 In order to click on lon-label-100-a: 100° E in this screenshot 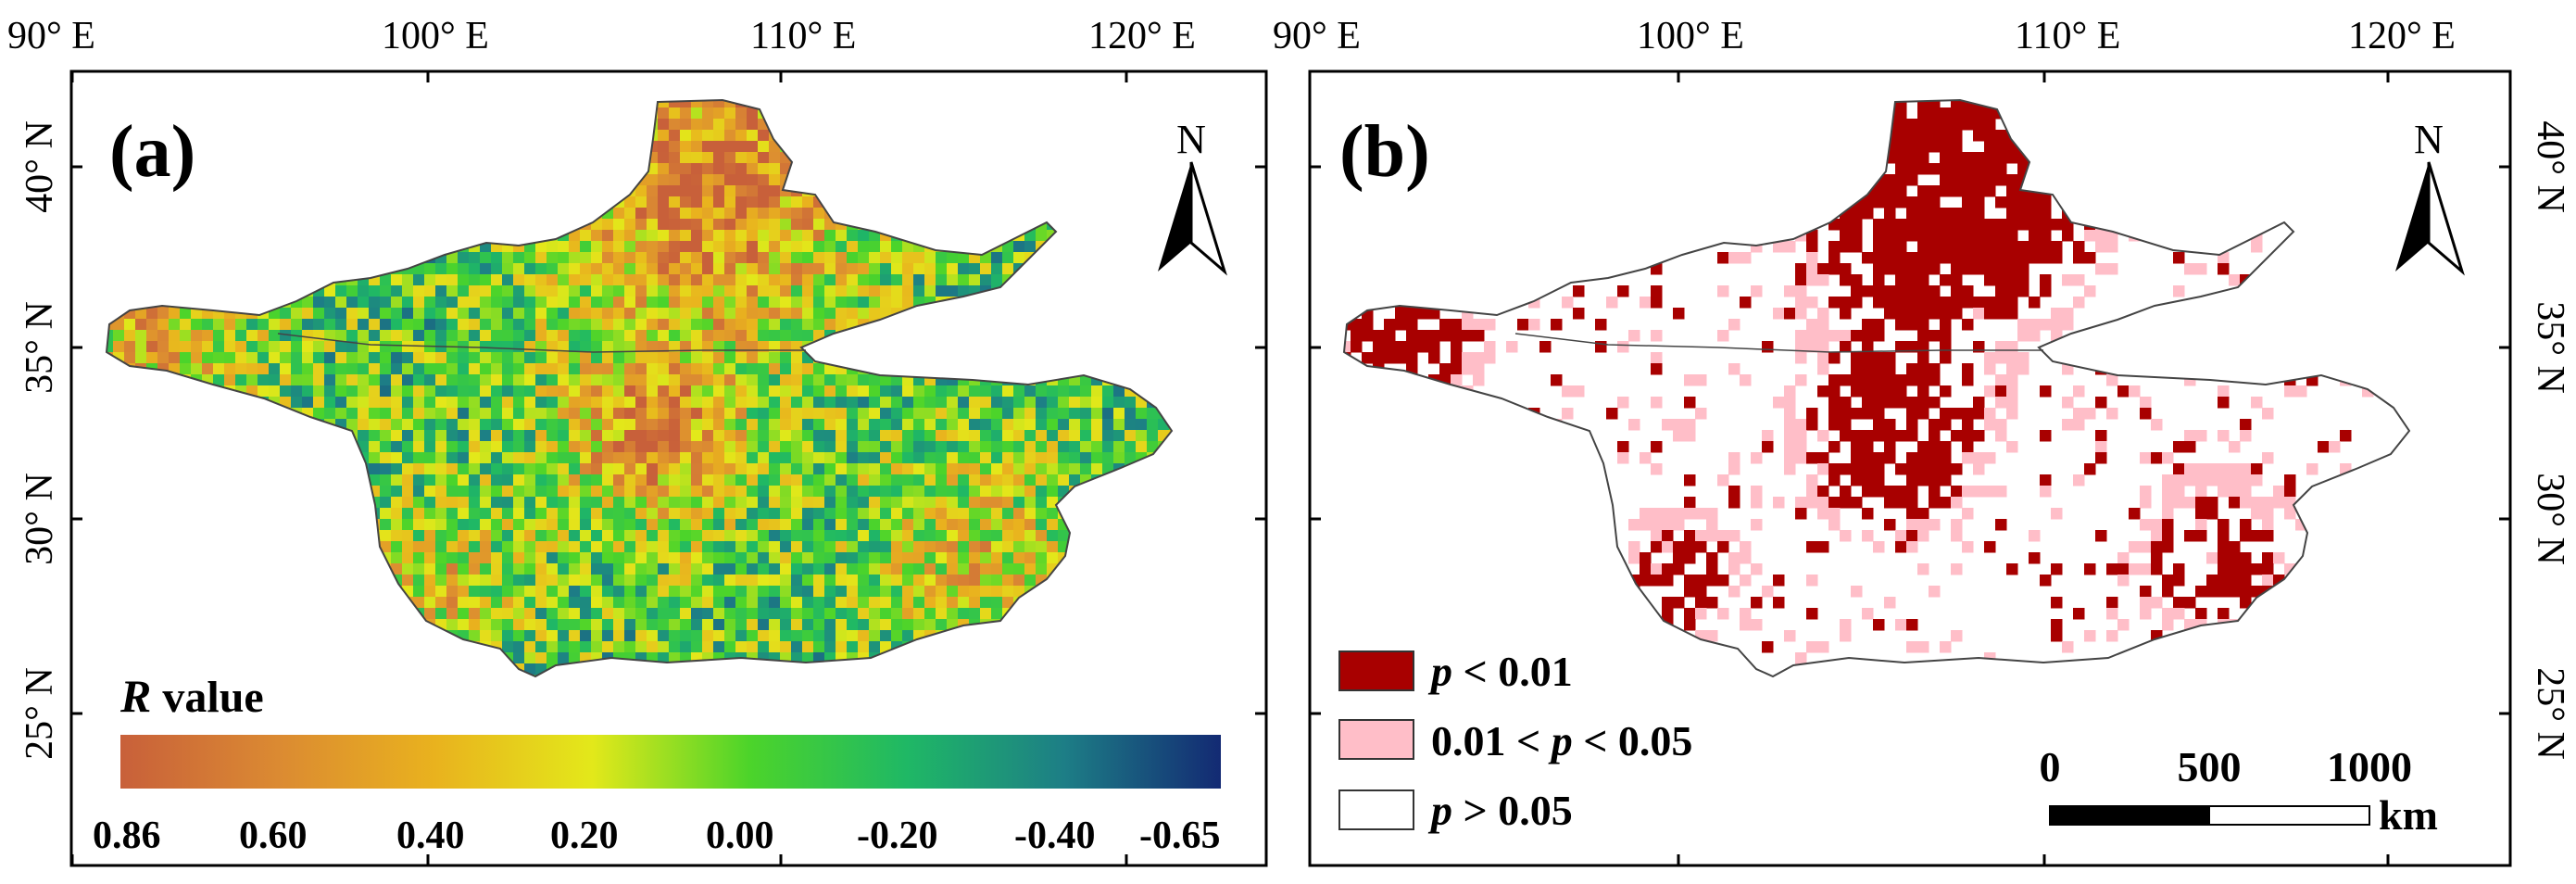, I will do `click(435, 36)`.